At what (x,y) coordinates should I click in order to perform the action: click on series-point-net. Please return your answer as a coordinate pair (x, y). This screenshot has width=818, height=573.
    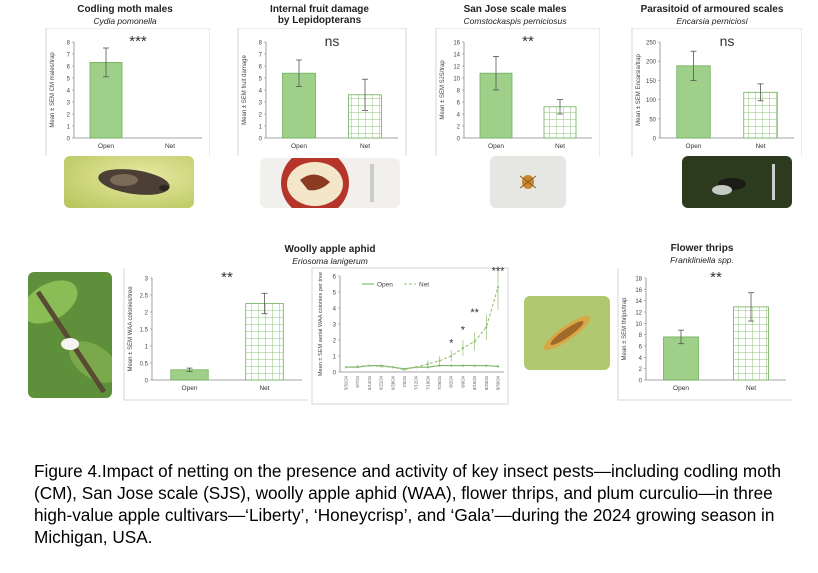
    Looking at the image, I should click on (404, 369).